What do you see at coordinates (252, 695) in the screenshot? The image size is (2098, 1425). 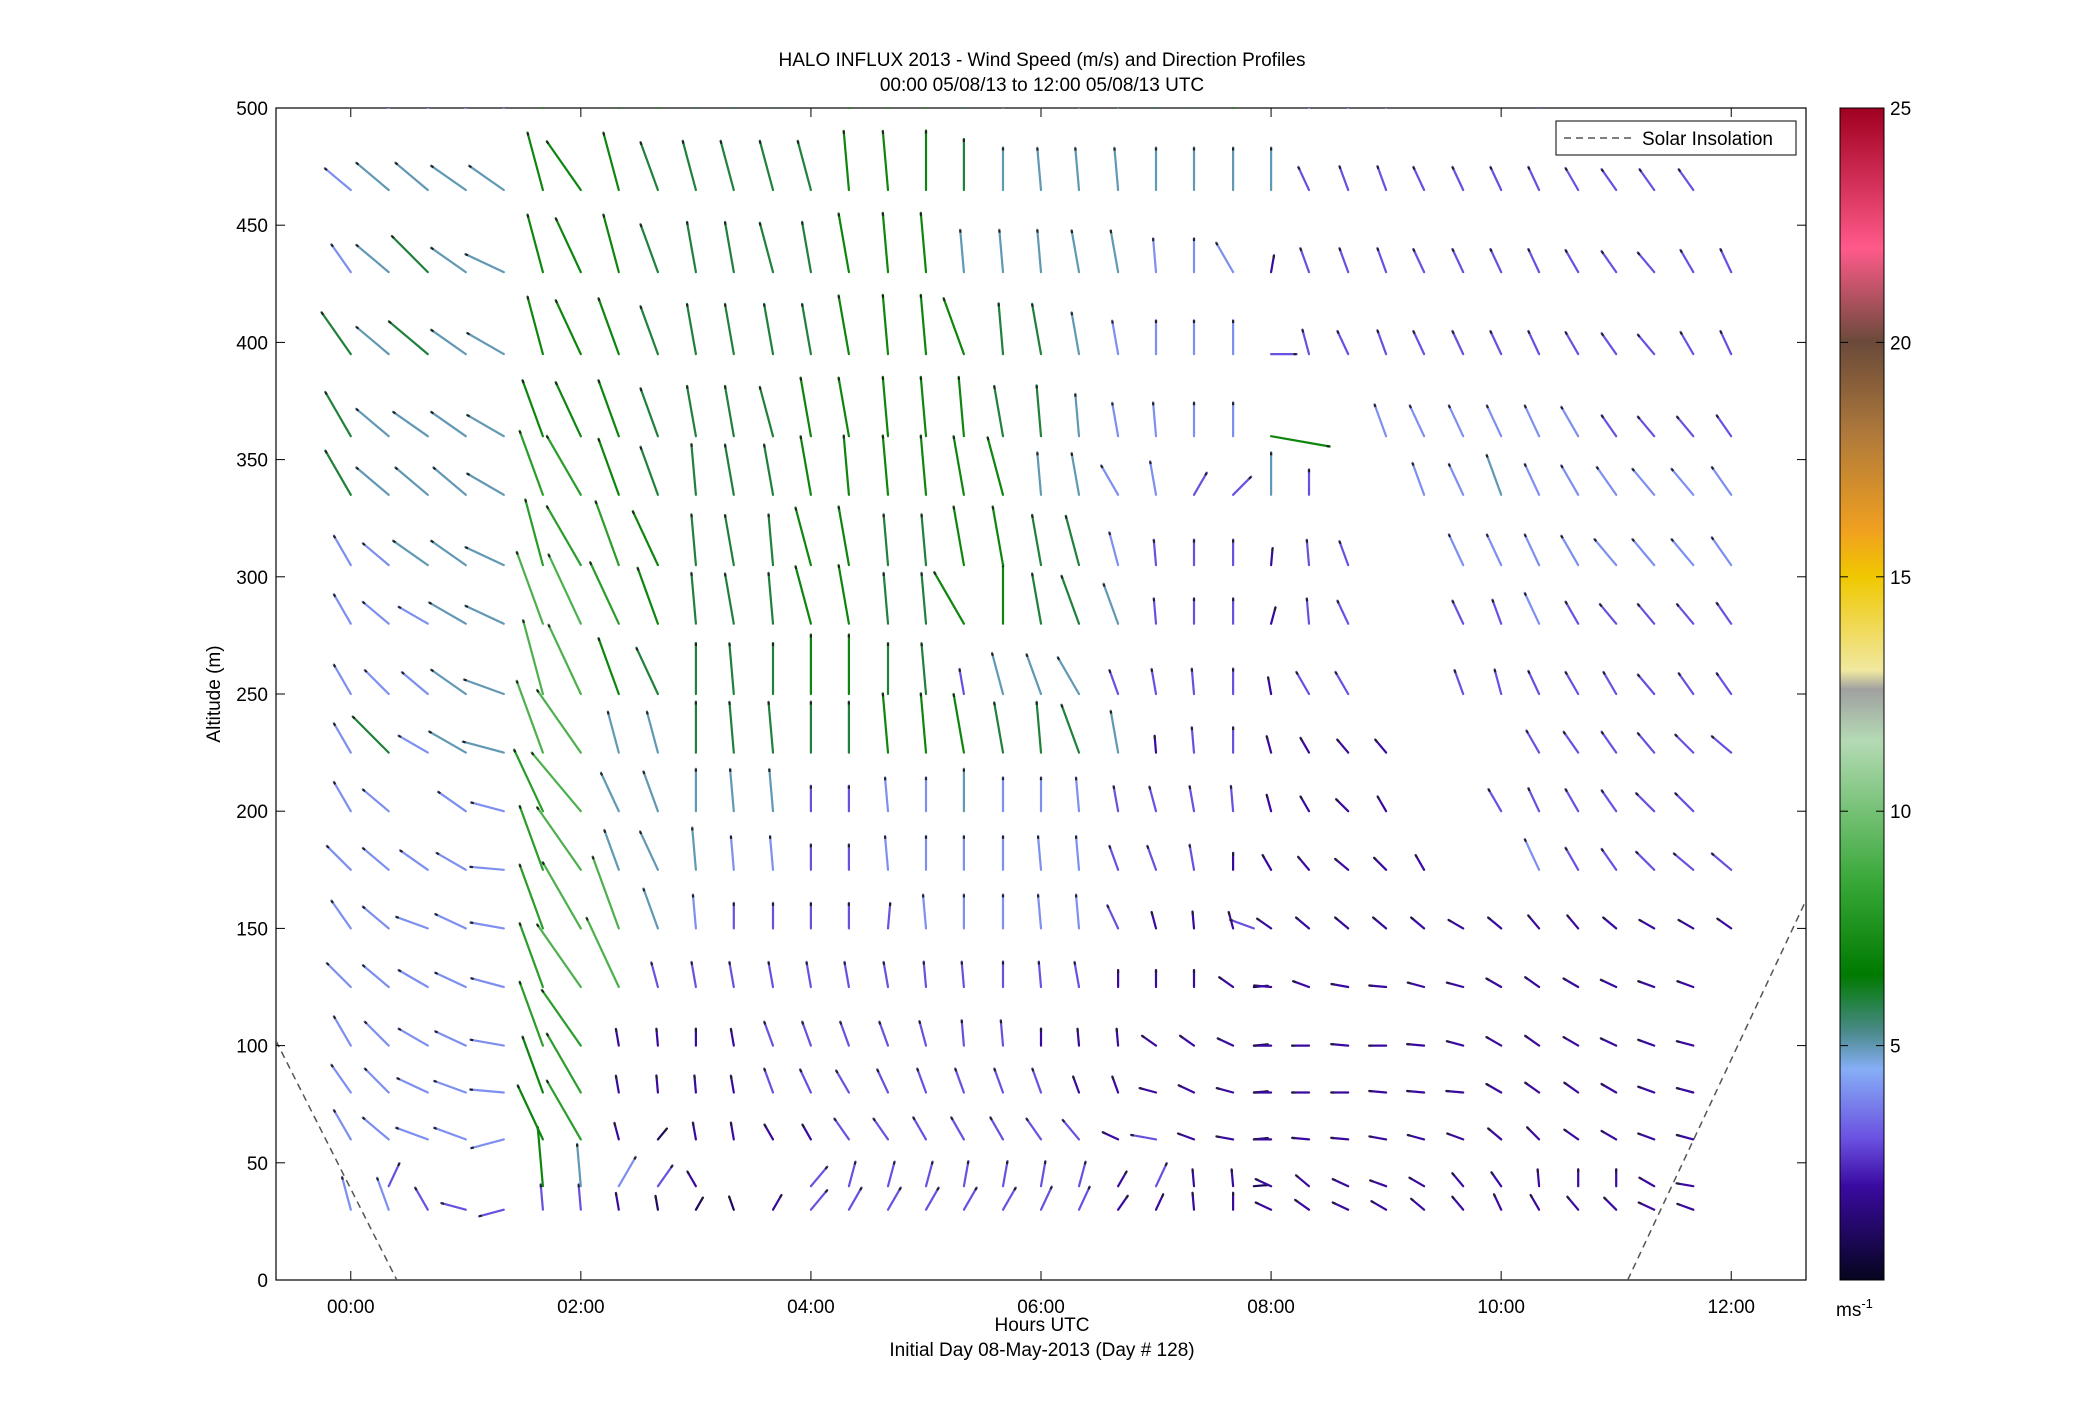 I see `y-tick-label: 250` at bounding box center [252, 695].